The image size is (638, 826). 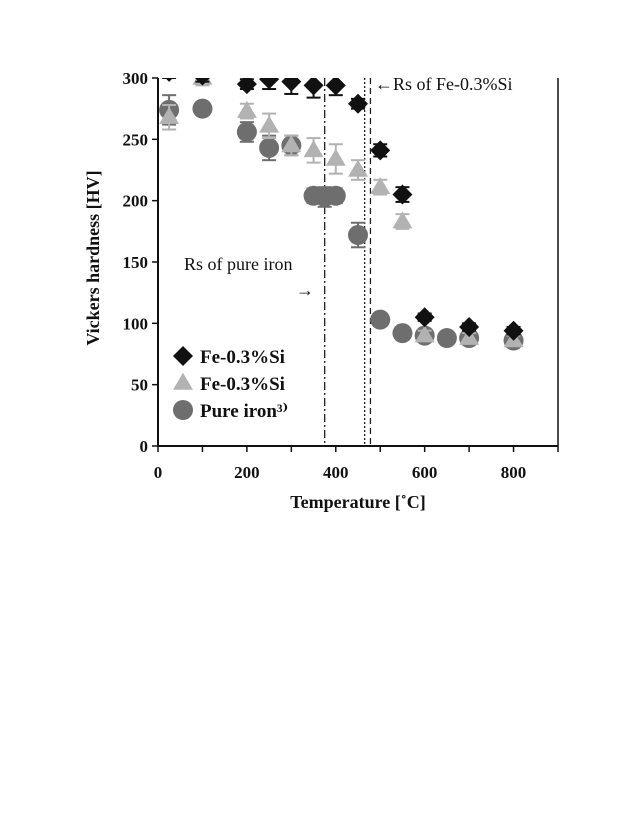 I want to click on annotation-rs-fe-si: ←Rs of Fe-0.3%Si, so click(x=444, y=84).